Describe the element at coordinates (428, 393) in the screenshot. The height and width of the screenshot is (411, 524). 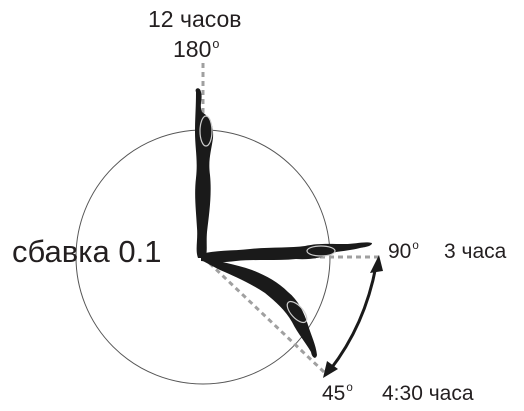
I see `label-430-hours: 4:30 часа` at that location.